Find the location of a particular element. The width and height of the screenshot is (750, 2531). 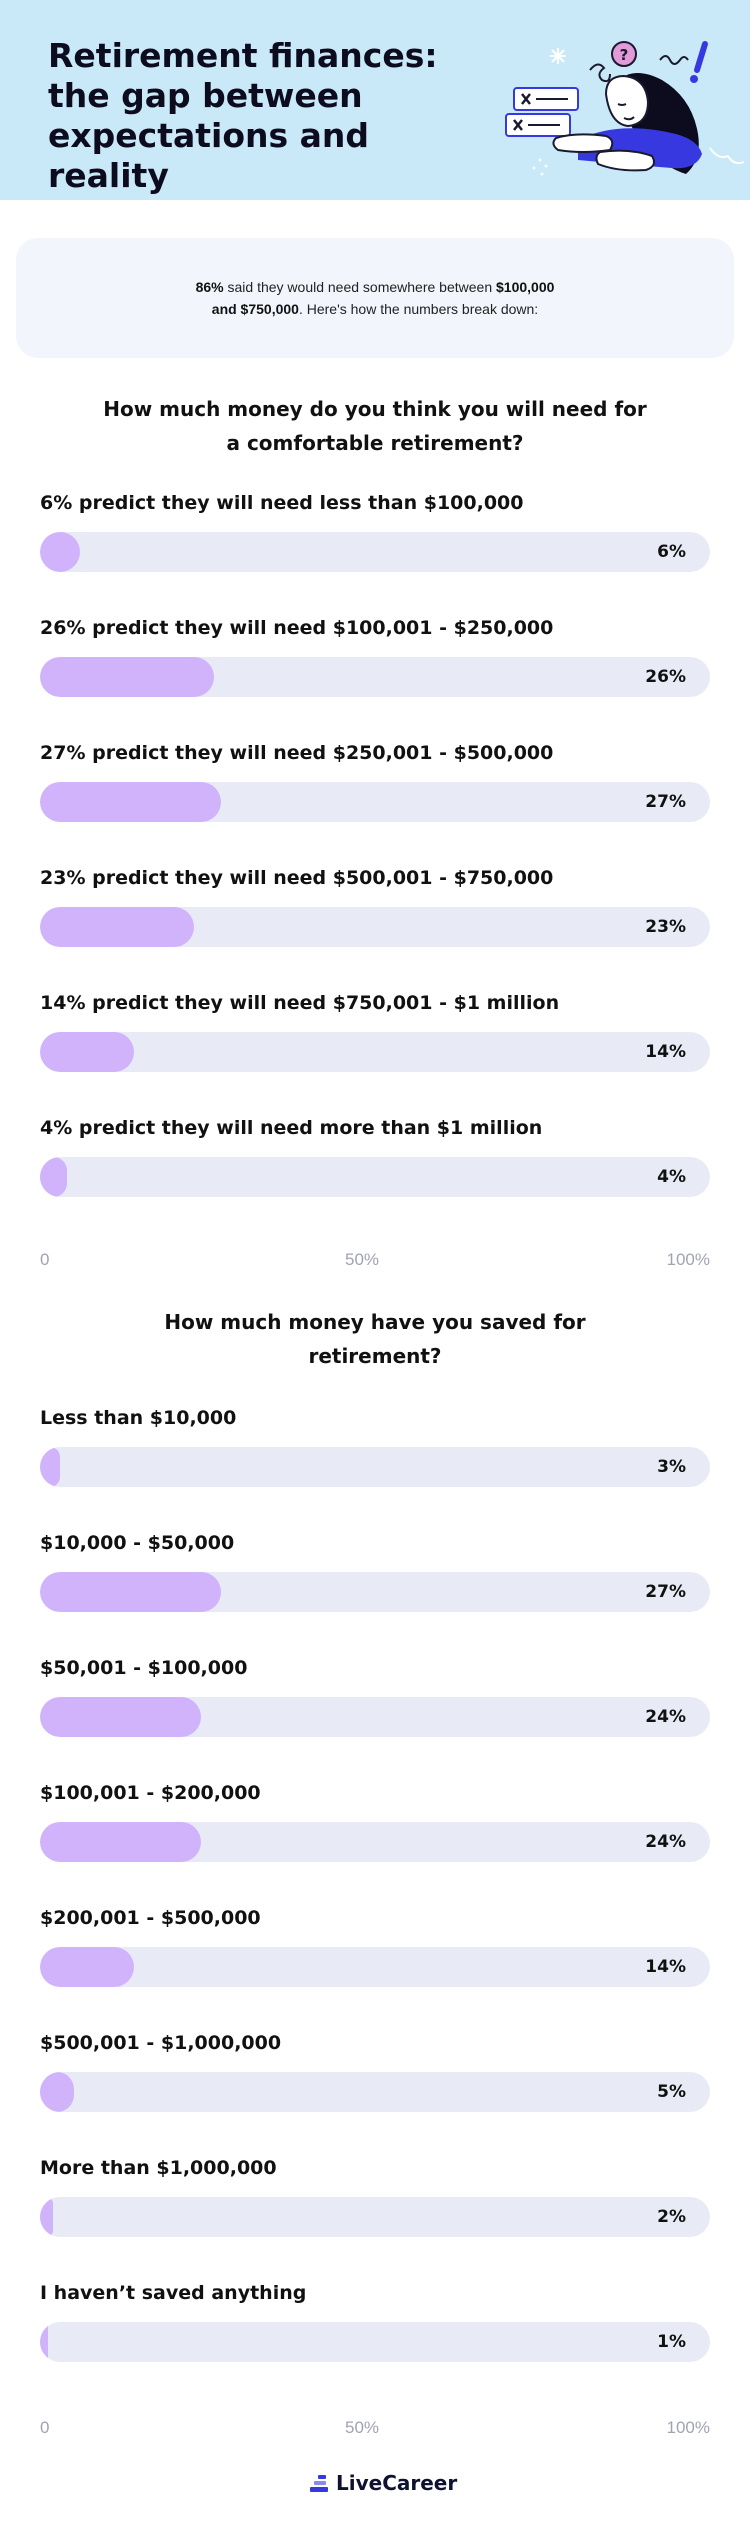

question-bubble-icon is located at coordinates (624, 54).